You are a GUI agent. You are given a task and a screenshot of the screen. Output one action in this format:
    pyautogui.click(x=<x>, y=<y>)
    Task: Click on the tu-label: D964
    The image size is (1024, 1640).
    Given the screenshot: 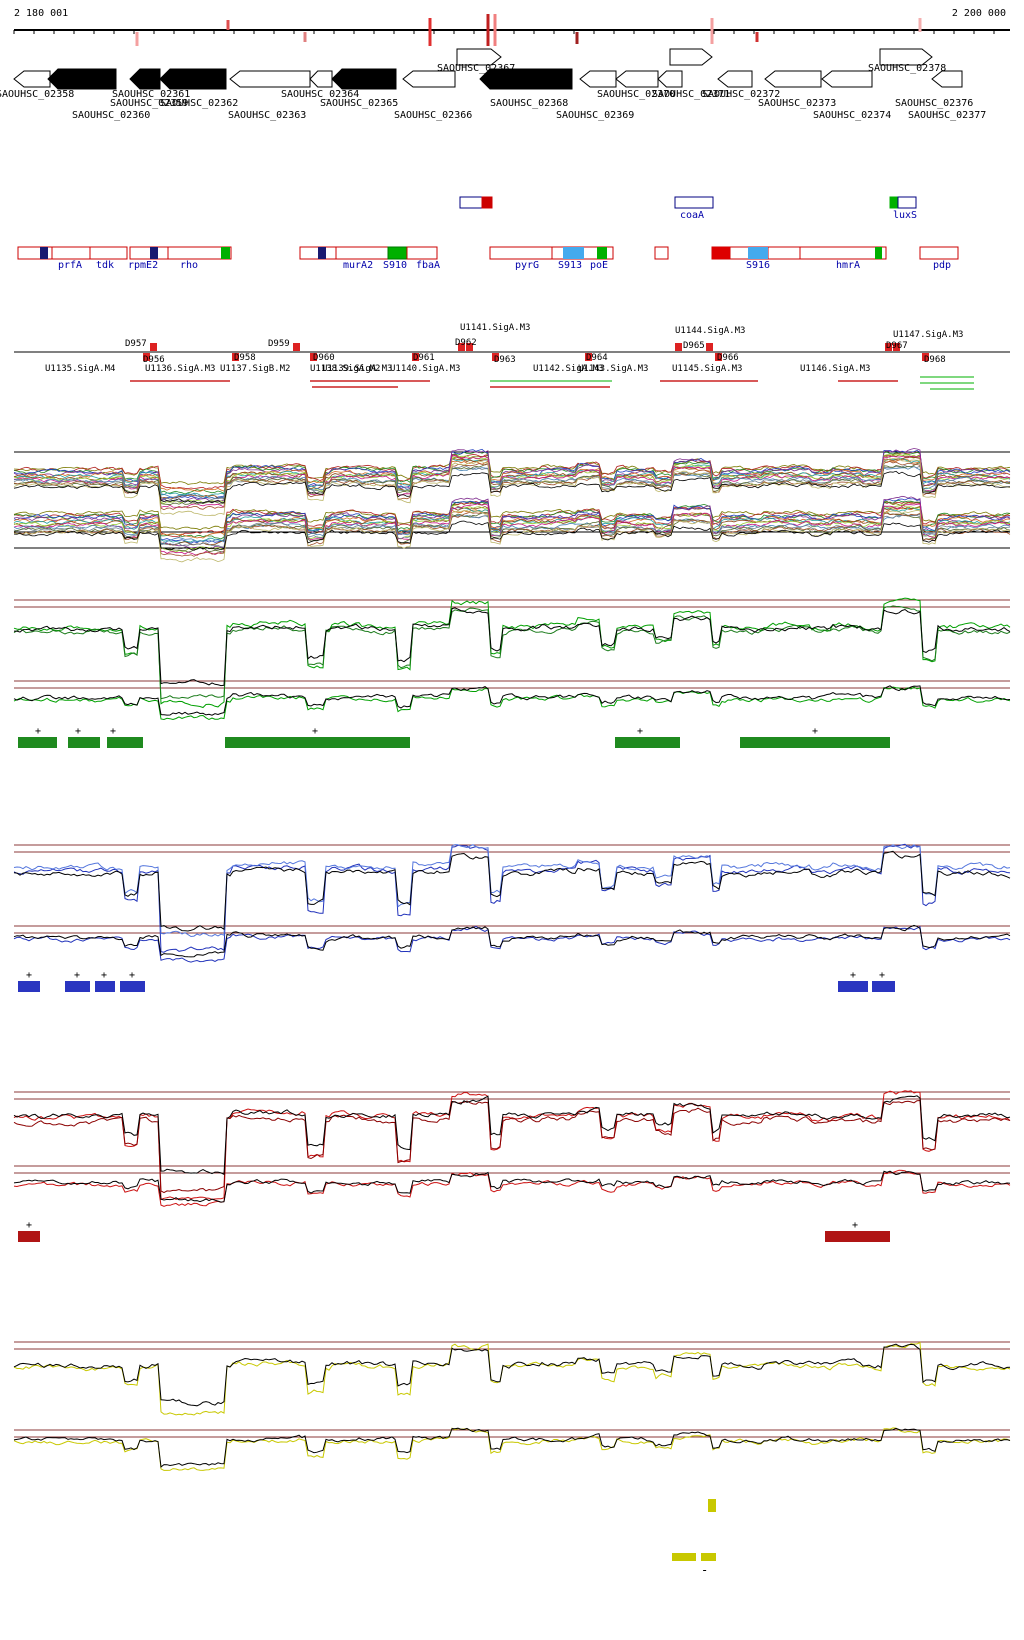 What is the action you would take?
    pyautogui.click(x=597, y=358)
    